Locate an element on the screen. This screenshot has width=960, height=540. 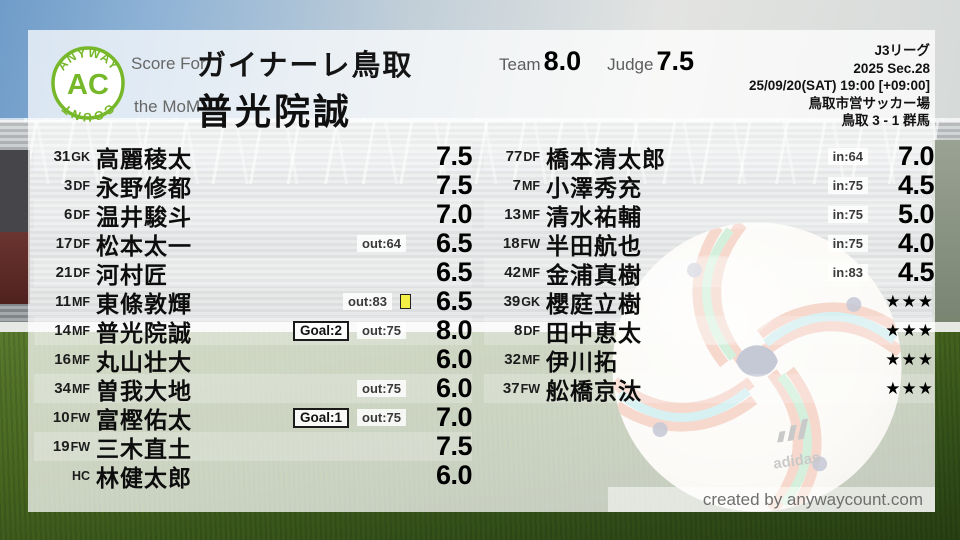
player-row: 19FW 三木直土 7.5 is located at coordinates (253, 446).